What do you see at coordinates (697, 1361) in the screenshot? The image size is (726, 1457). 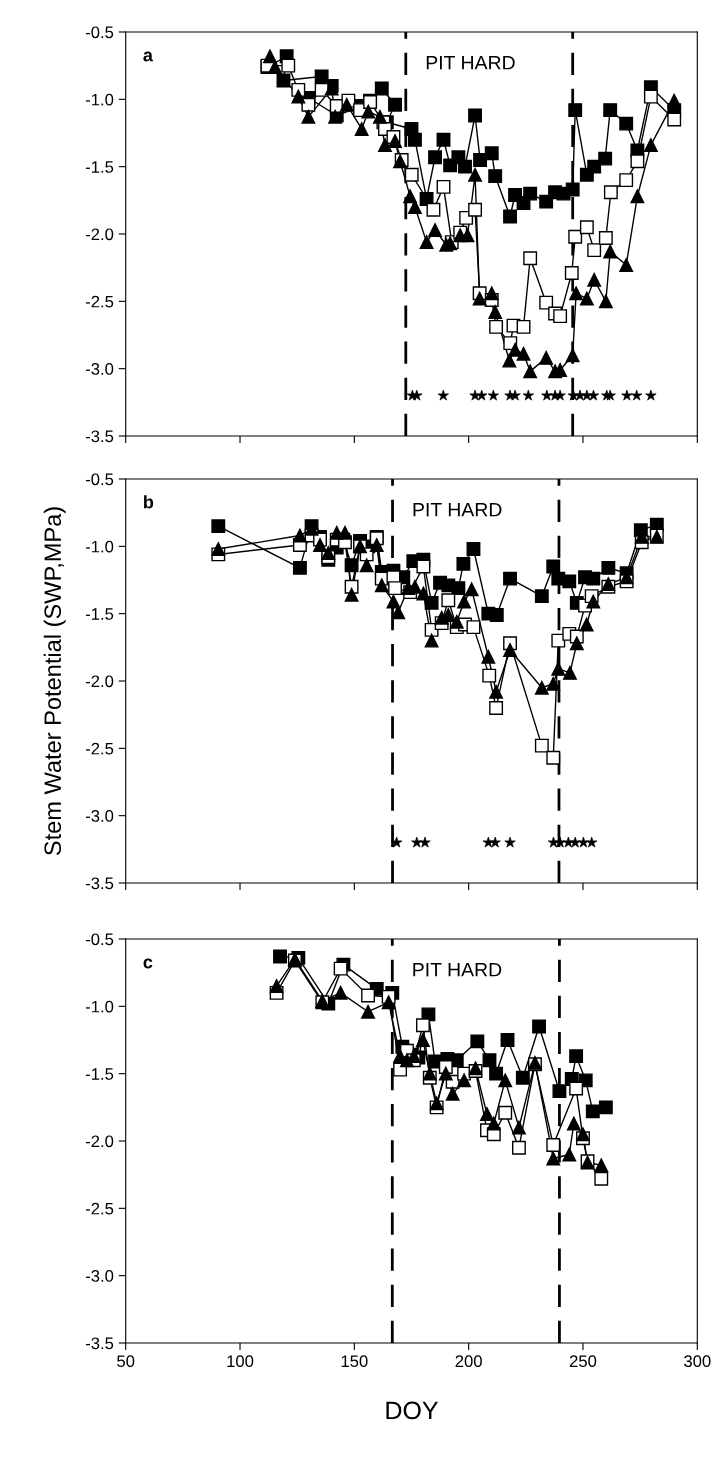 I see `x-tick-label: 300` at bounding box center [697, 1361].